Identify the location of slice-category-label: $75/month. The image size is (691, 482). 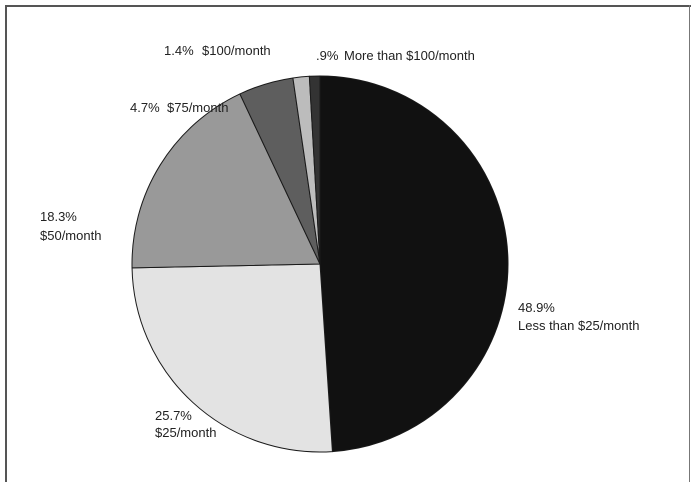
(197, 107).